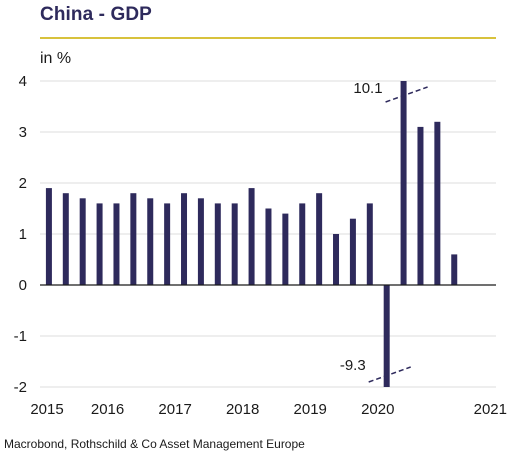 The width and height of the screenshot is (519, 465). What do you see at coordinates (353, 365) in the screenshot?
I see `data-label: -9.3` at bounding box center [353, 365].